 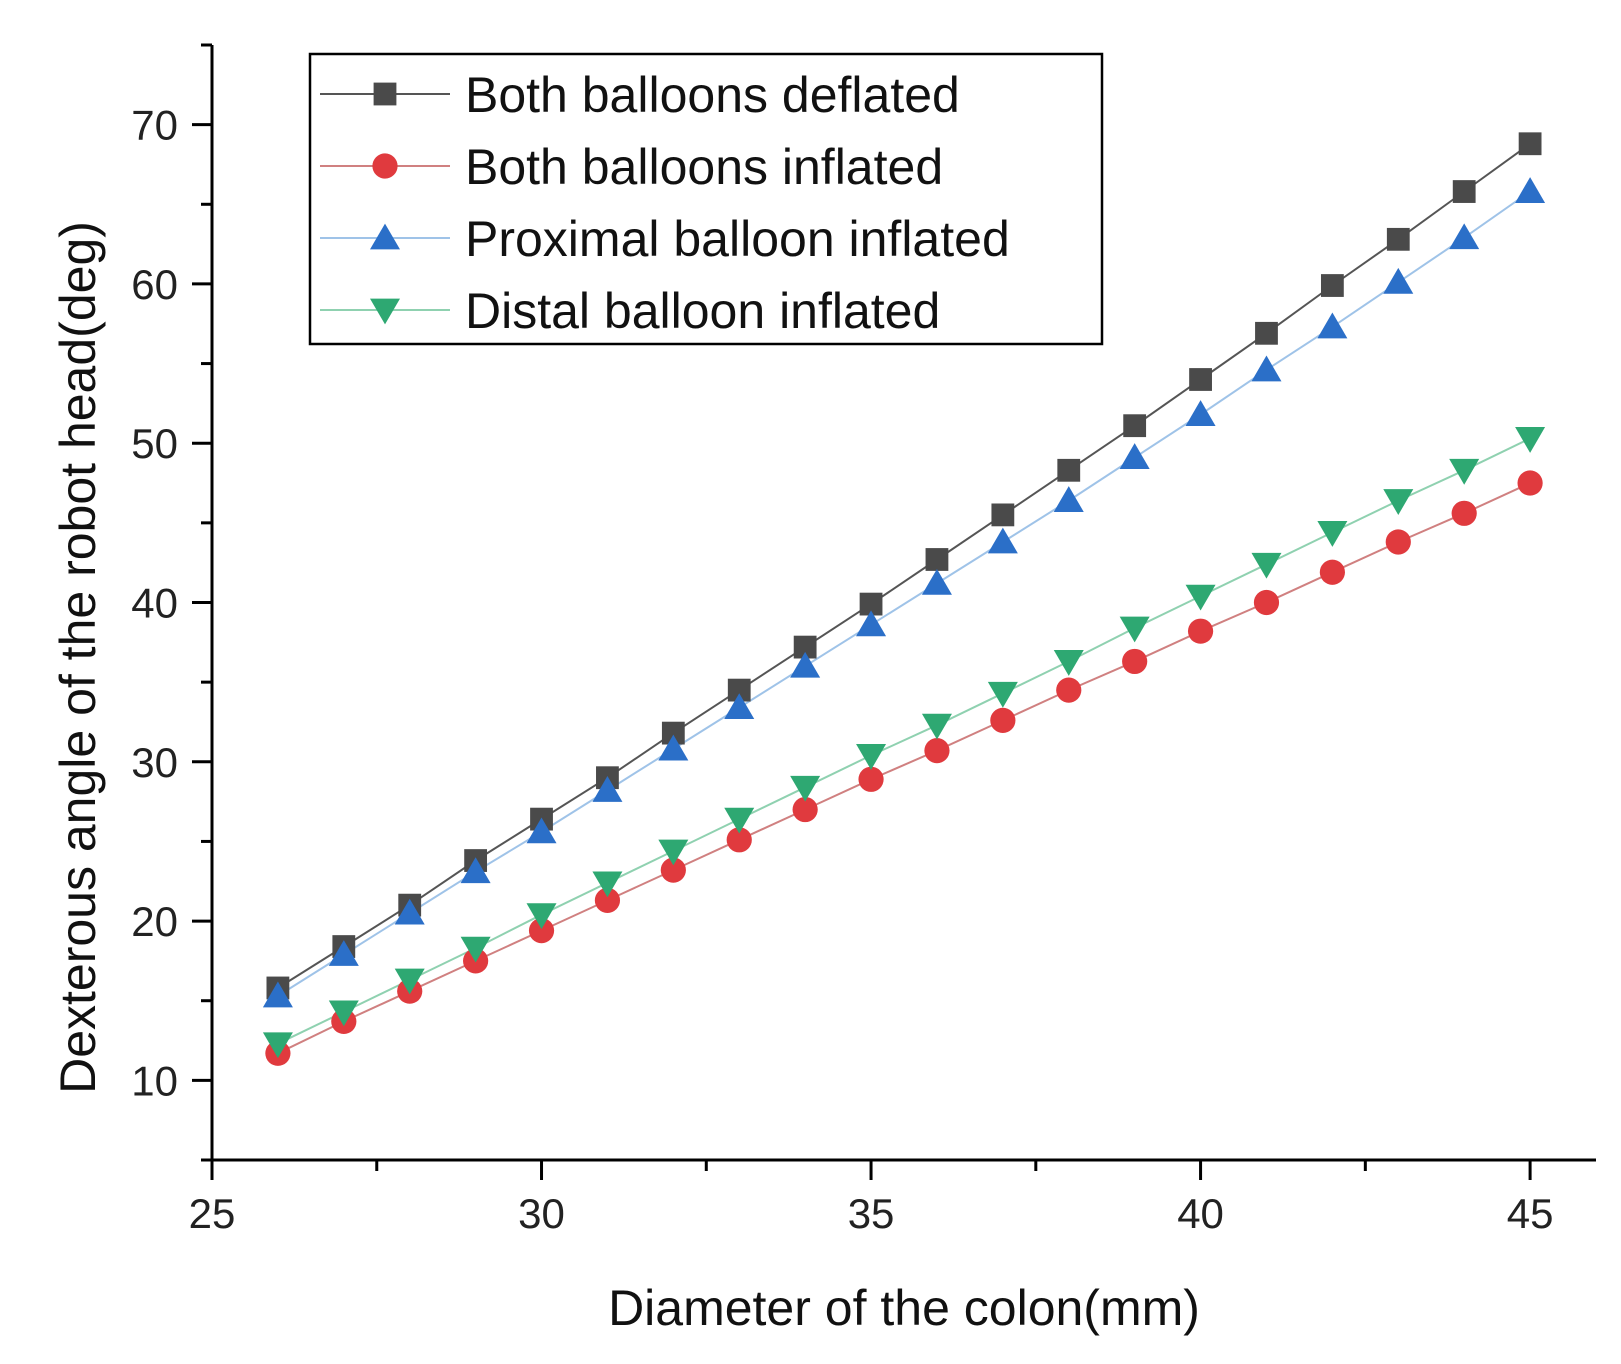 What do you see at coordinates (154, 443) in the screenshot?
I see `y-tick-label: 50` at bounding box center [154, 443].